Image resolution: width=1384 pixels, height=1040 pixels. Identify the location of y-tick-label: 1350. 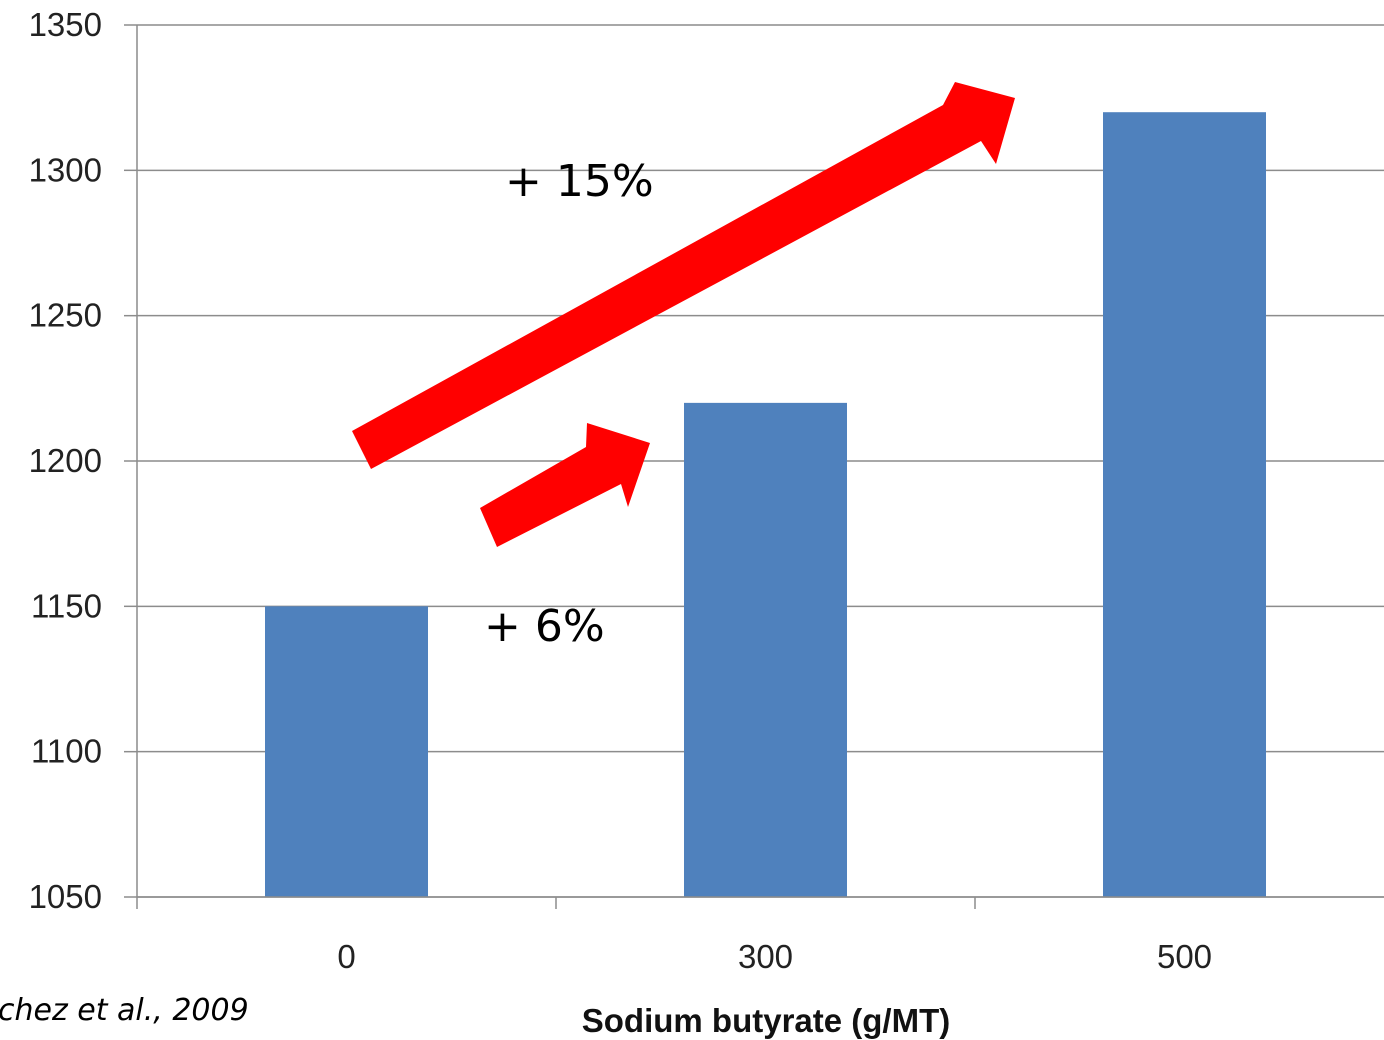
(65, 24).